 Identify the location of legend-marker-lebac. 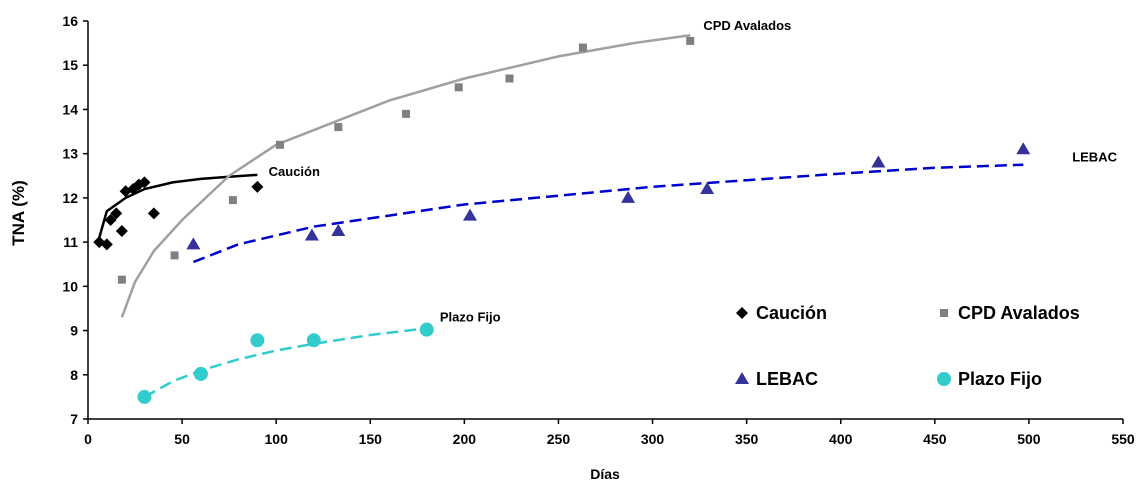
(742, 378).